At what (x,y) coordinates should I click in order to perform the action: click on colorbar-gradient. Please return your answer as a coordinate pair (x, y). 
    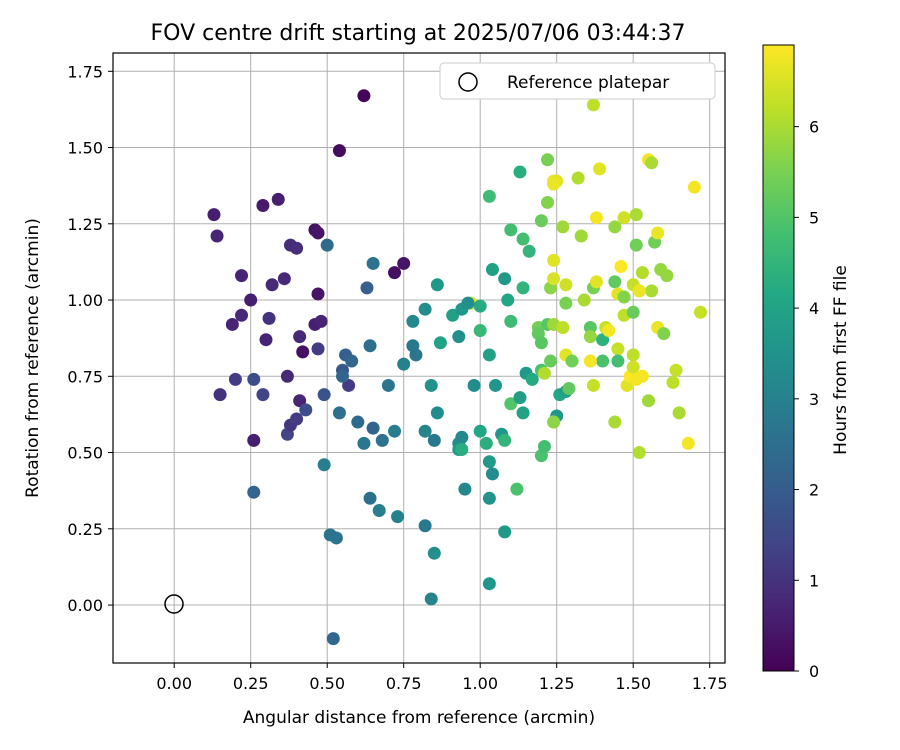
    Looking at the image, I should click on (778, 358).